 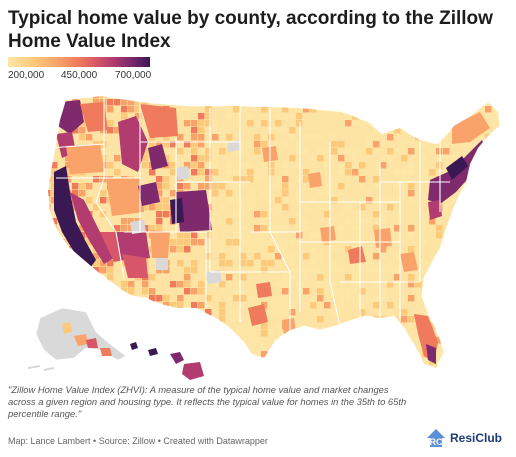 I want to click on charlotte, so click(x=383, y=238).